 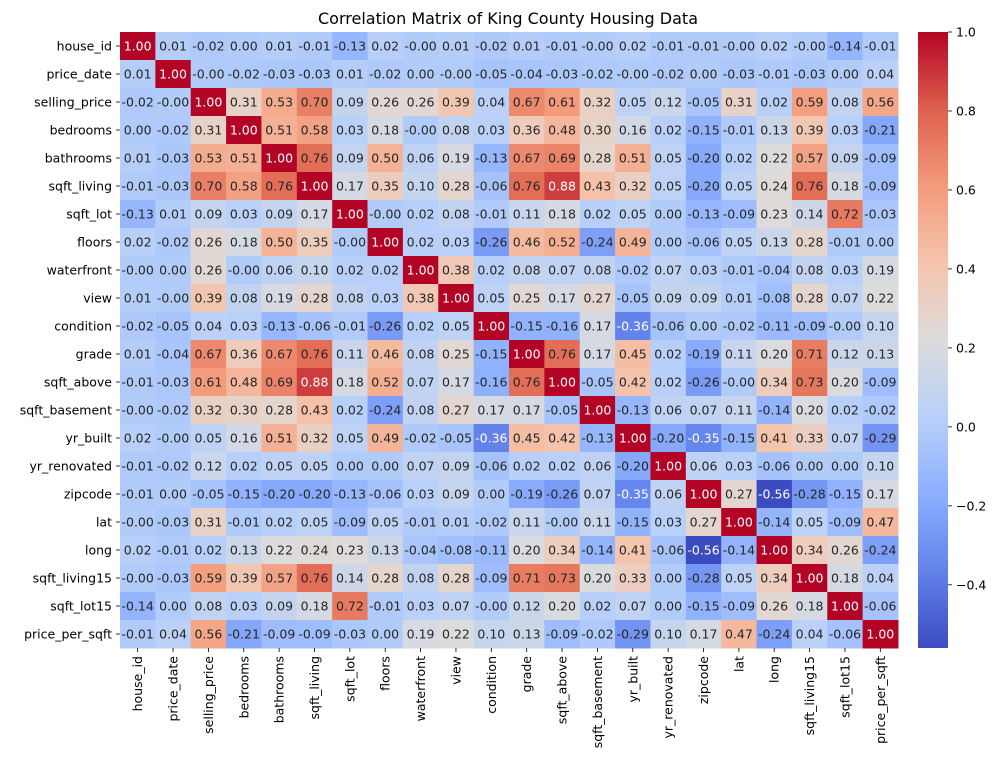 I want to click on cell-value-label: 0.05, so click(x=491, y=298).